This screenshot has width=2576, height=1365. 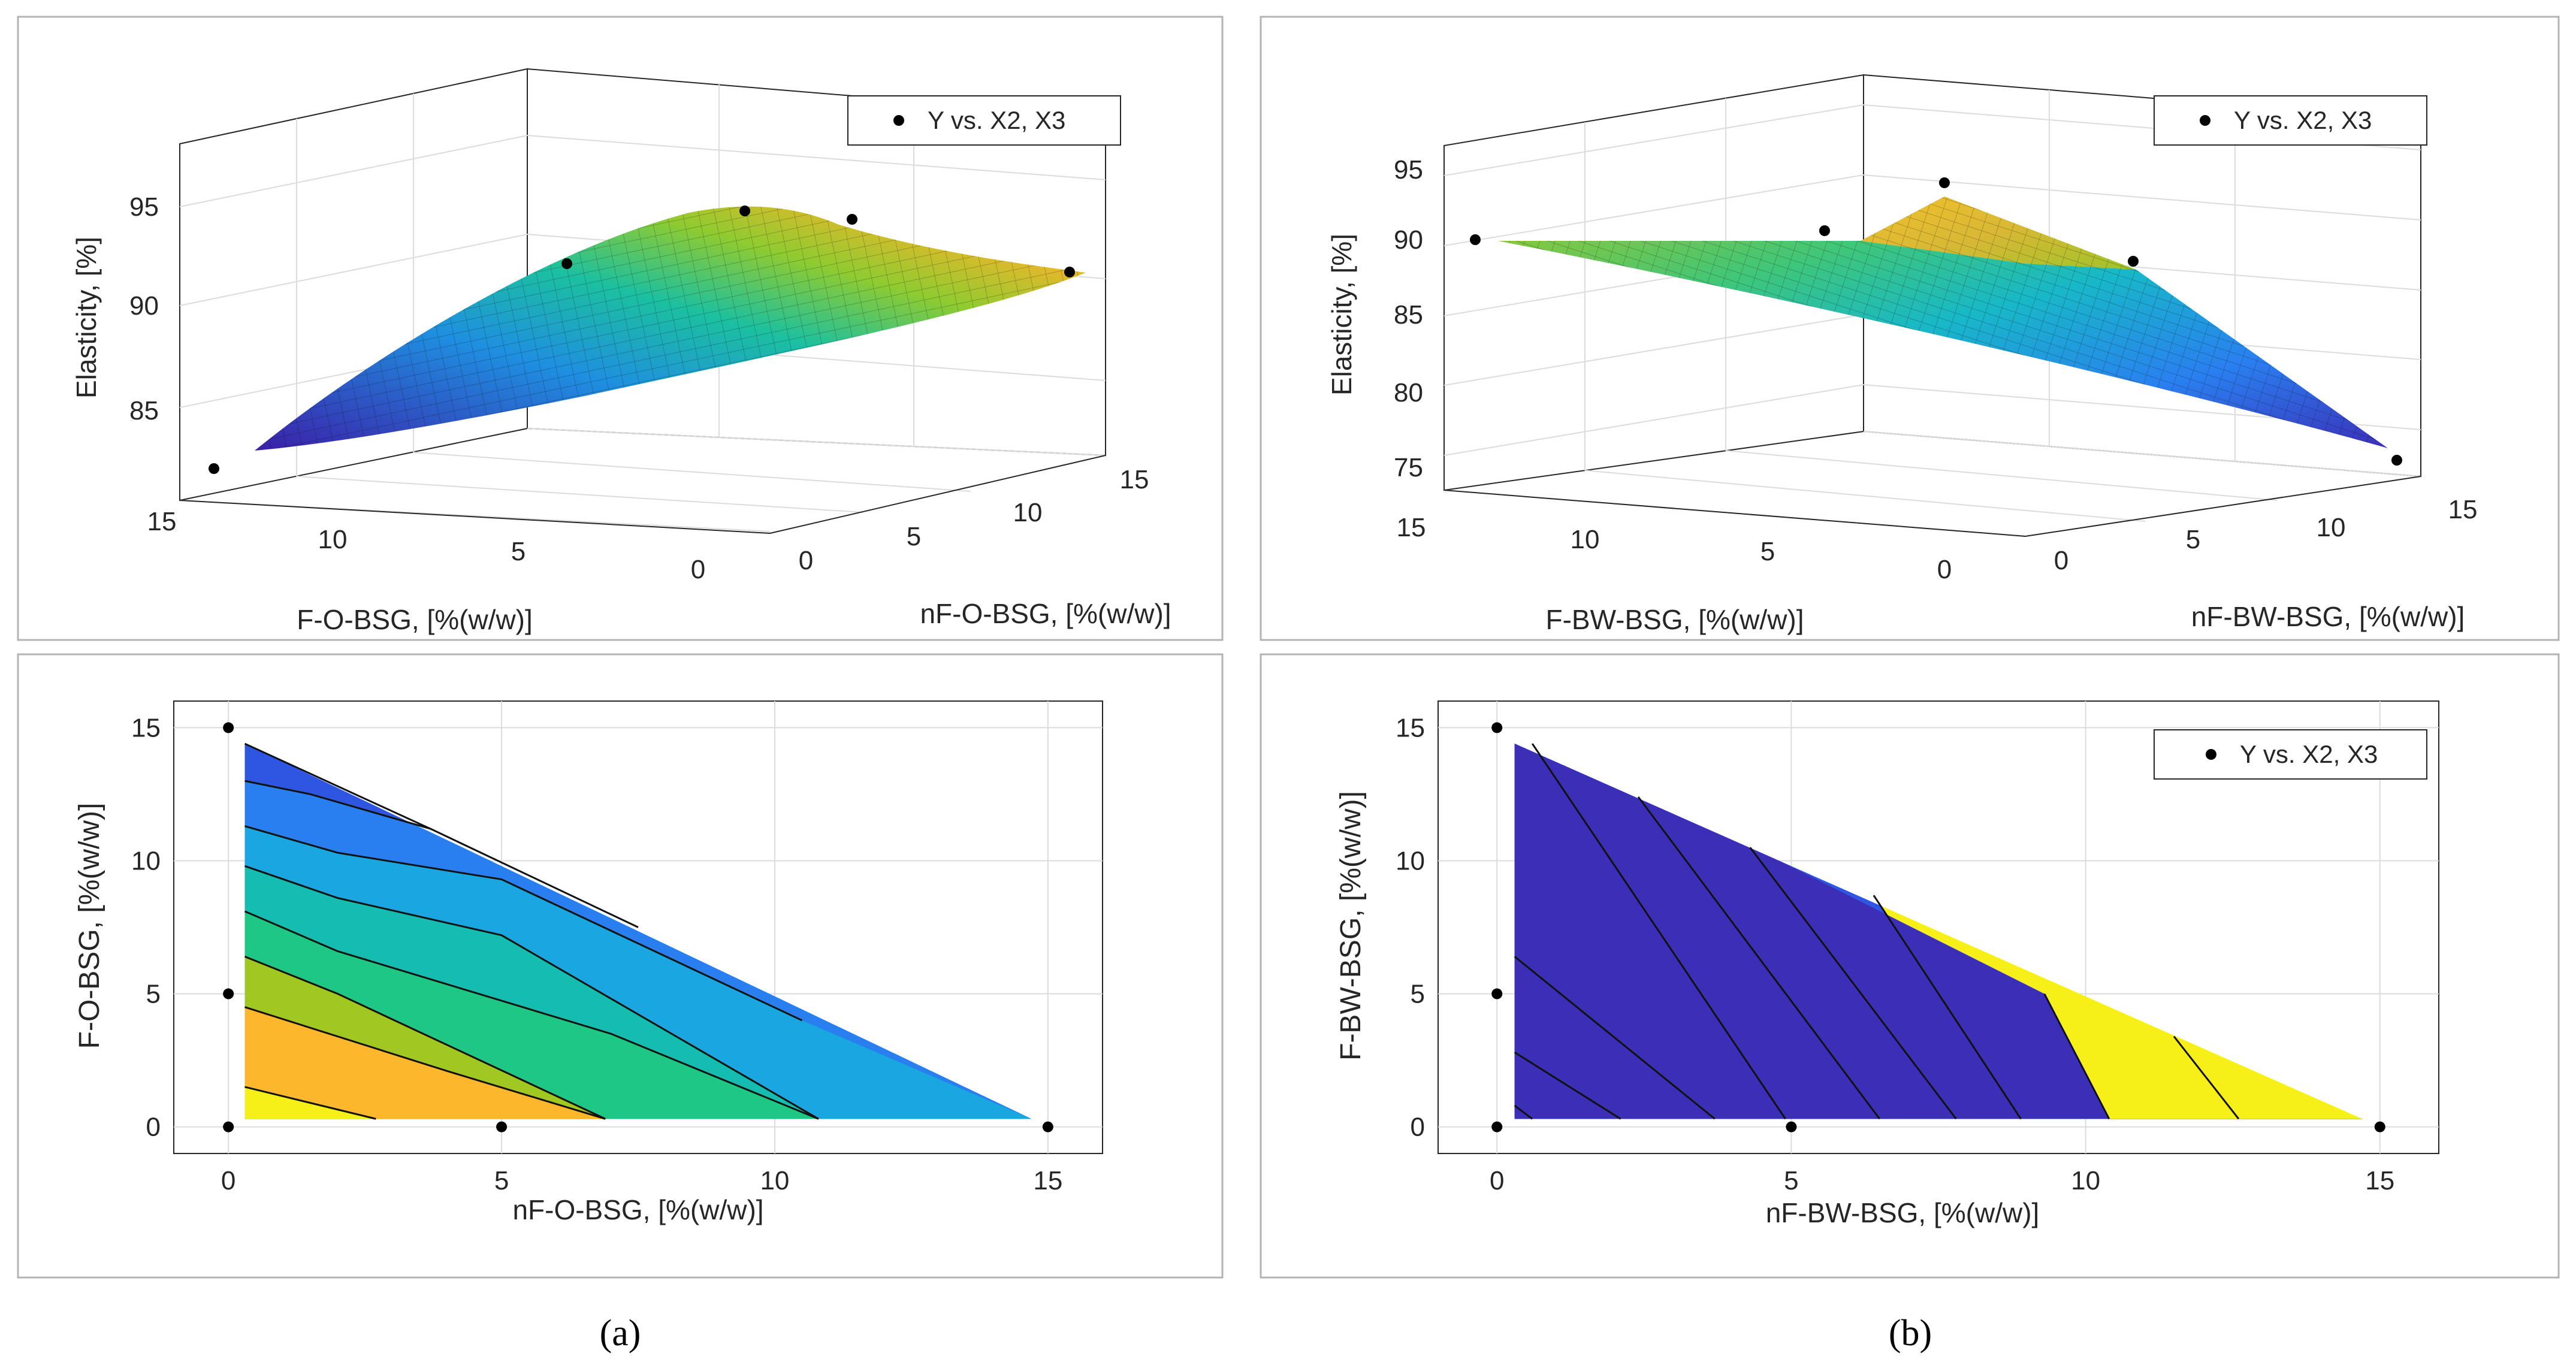 What do you see at coordinates (1911, 1333) in the screenshot?
I see `caption-b: (b)` at bounding box center [1911, 1333].